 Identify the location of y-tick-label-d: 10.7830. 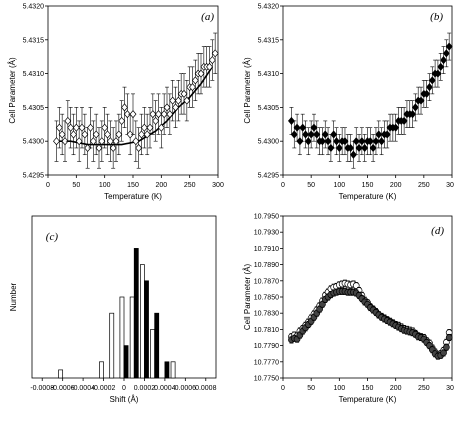
(266, 314).